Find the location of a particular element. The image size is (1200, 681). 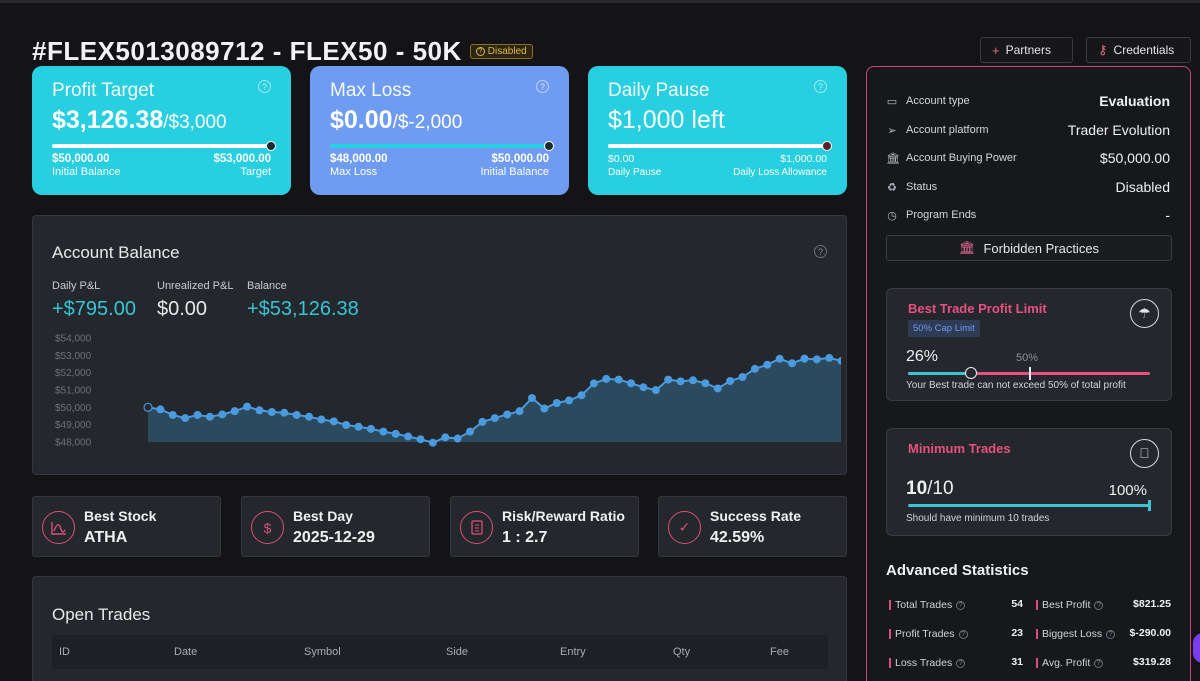

forbidden-practices-label: Forbidden Practices is located at coordinates (1041, 248).